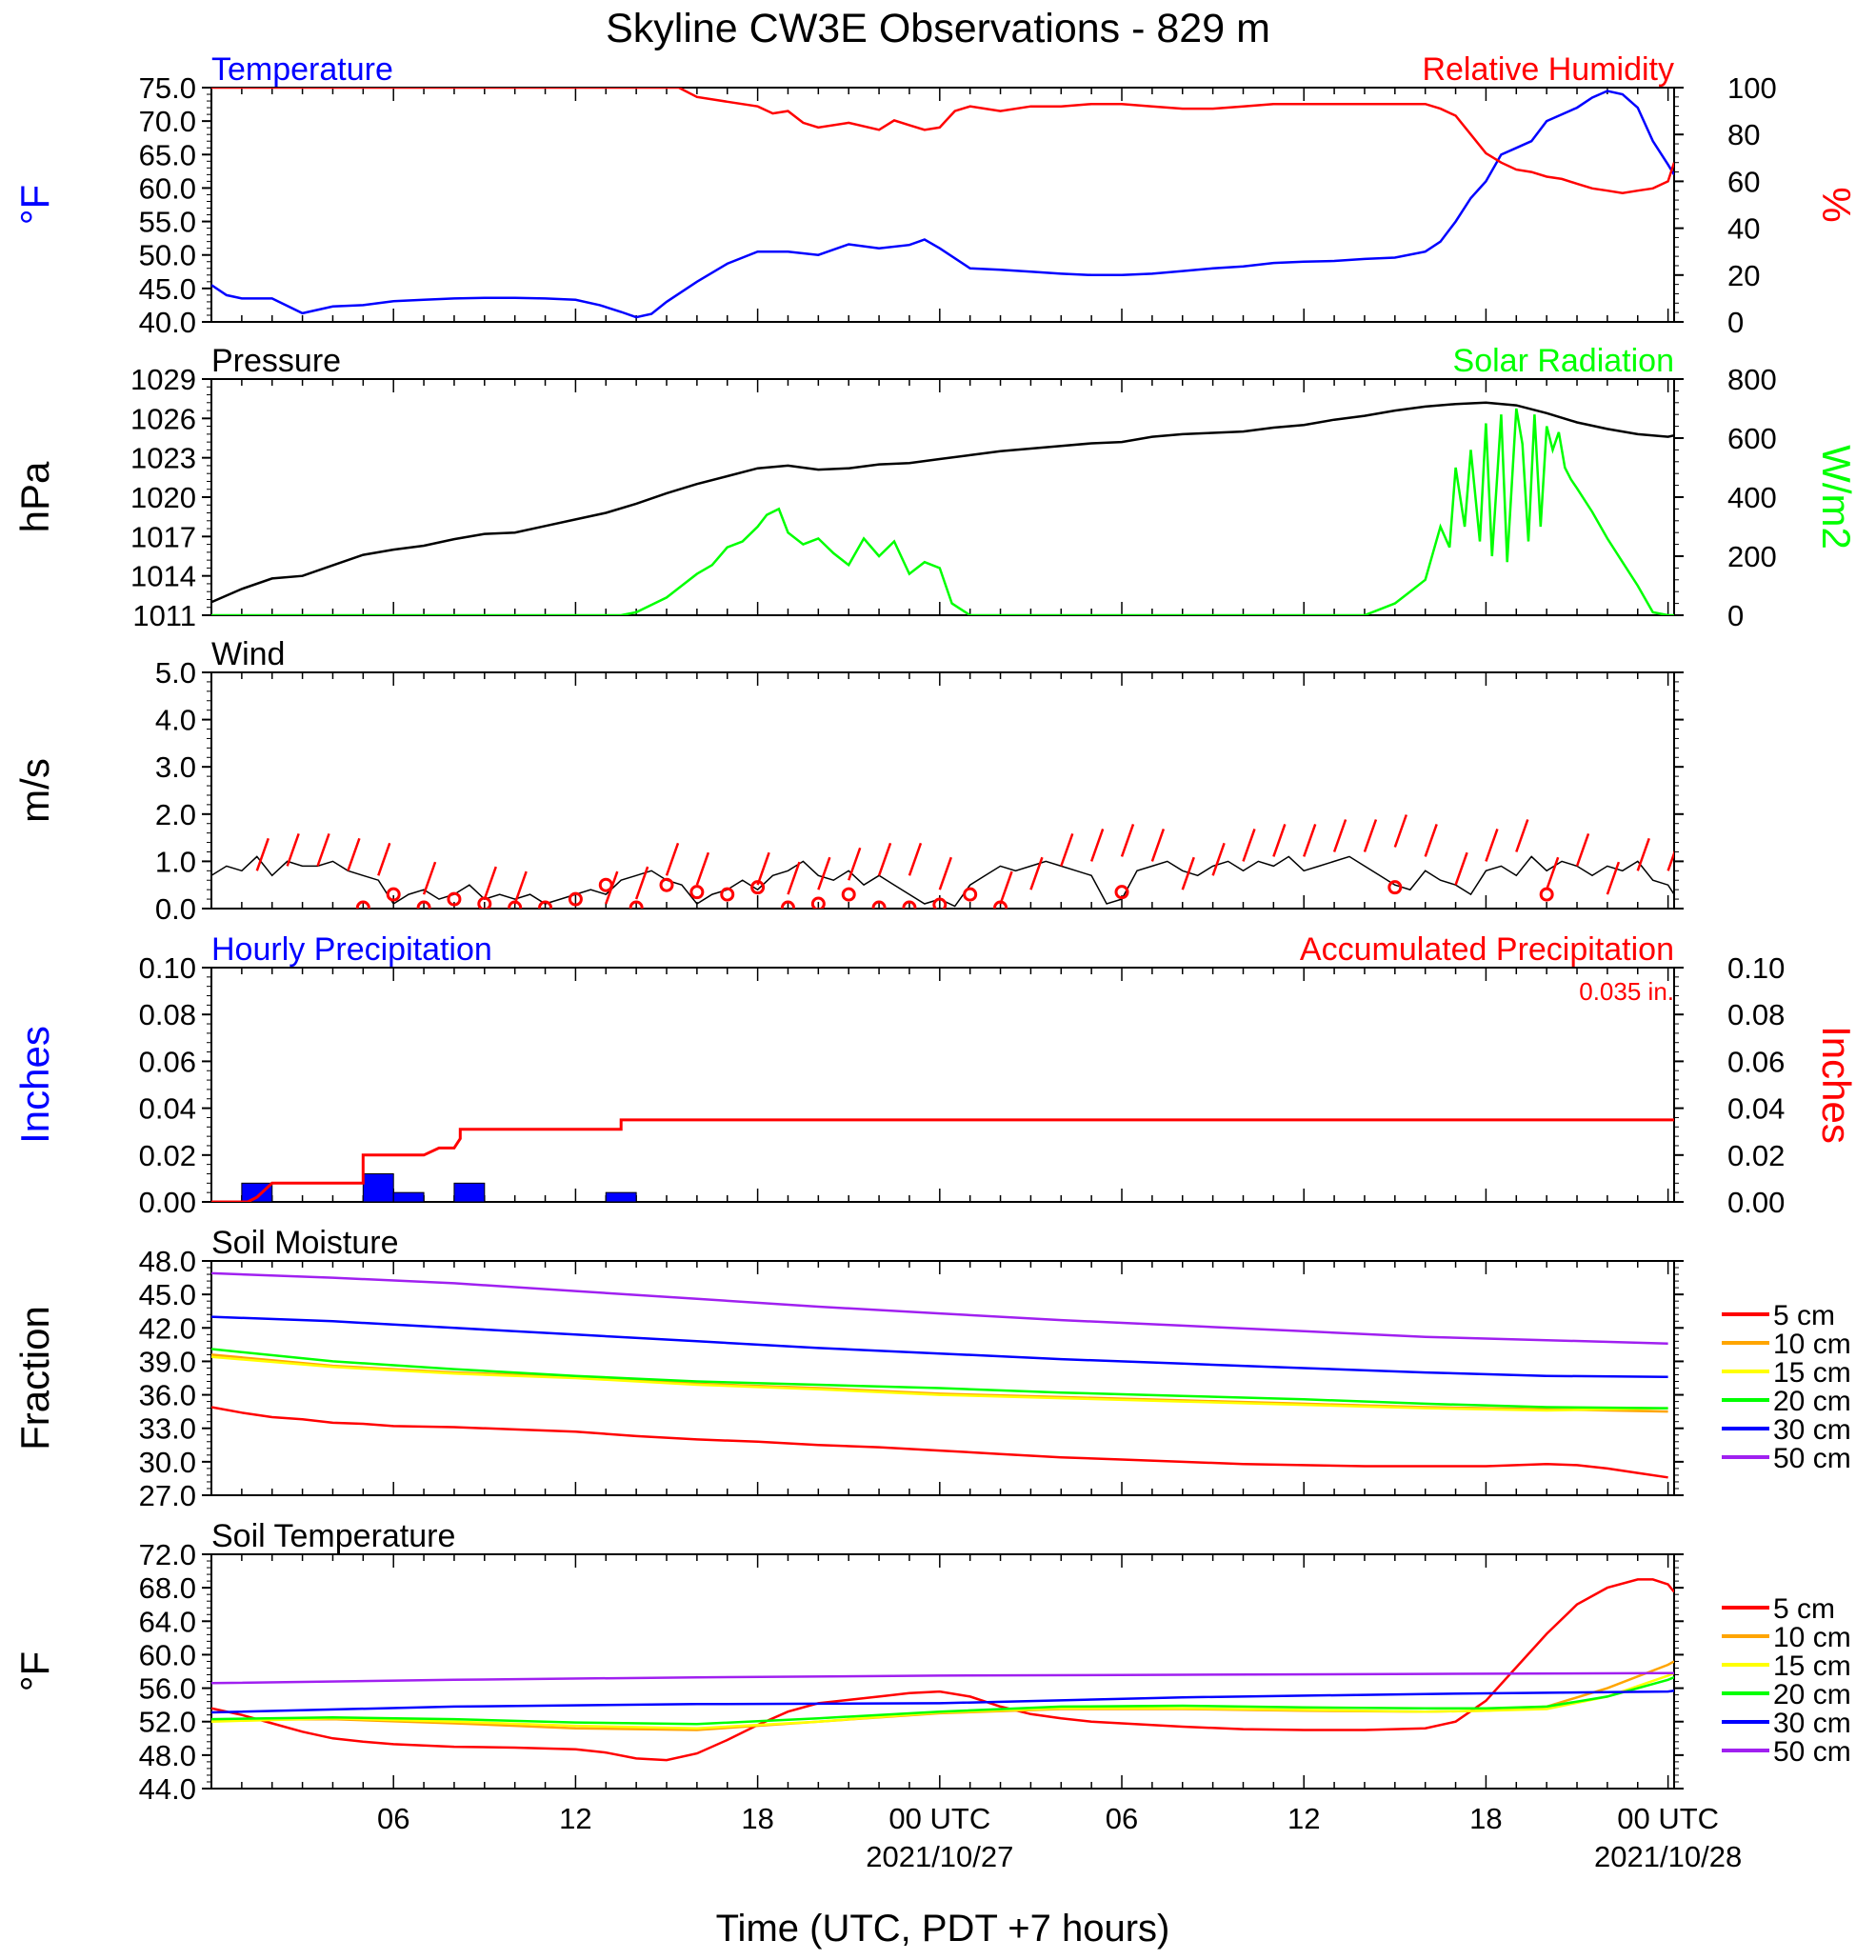 The height and width of the screenshot is (1960, 1876). What do you see at coordinates (939, 1818) in the screenshot?
I see `x-tick-label: 00 UTC` at bounding box center [939, 1818].